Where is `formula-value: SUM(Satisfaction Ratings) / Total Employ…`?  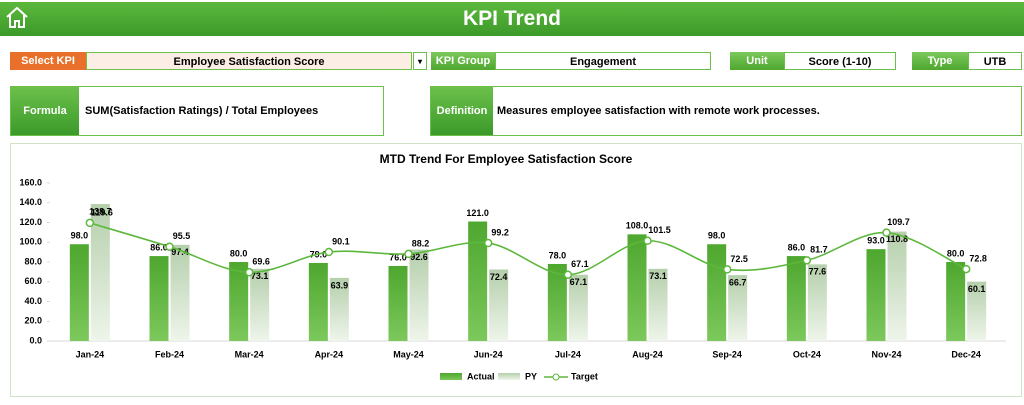
formula-value: SUM(Satisfaction Ratings) / Total Employ… is located at coordinates (202, 111).